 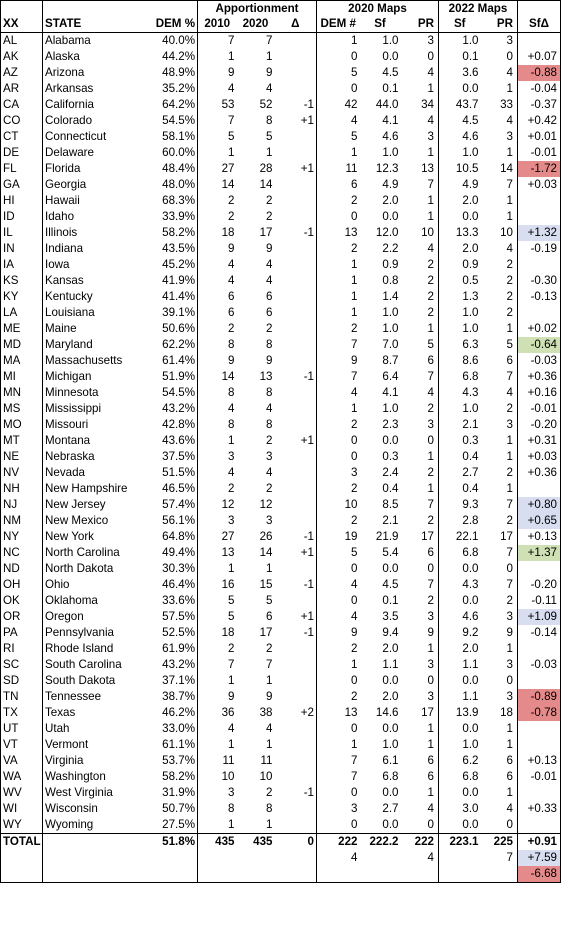 What do you see at coordinates (231, 72) in the screenshot?
I see `cell-apportionment-2010: 9` at bounding box center [231, 72].